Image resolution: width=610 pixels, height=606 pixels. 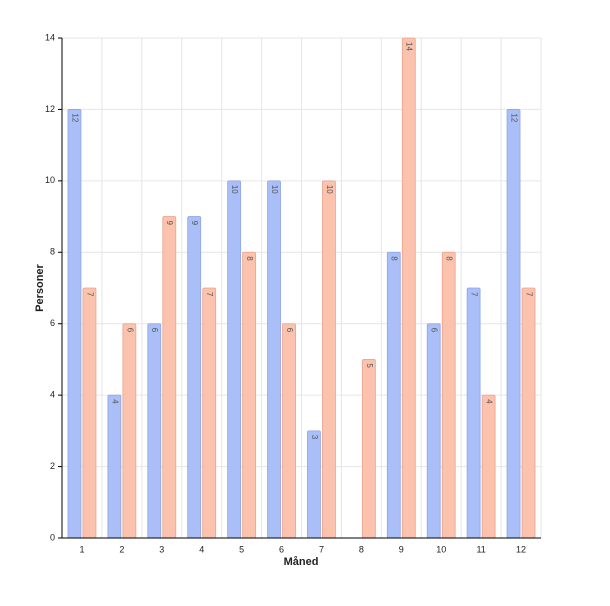 I want to click on x-tick-label: 6, so click(x=281, y=549).